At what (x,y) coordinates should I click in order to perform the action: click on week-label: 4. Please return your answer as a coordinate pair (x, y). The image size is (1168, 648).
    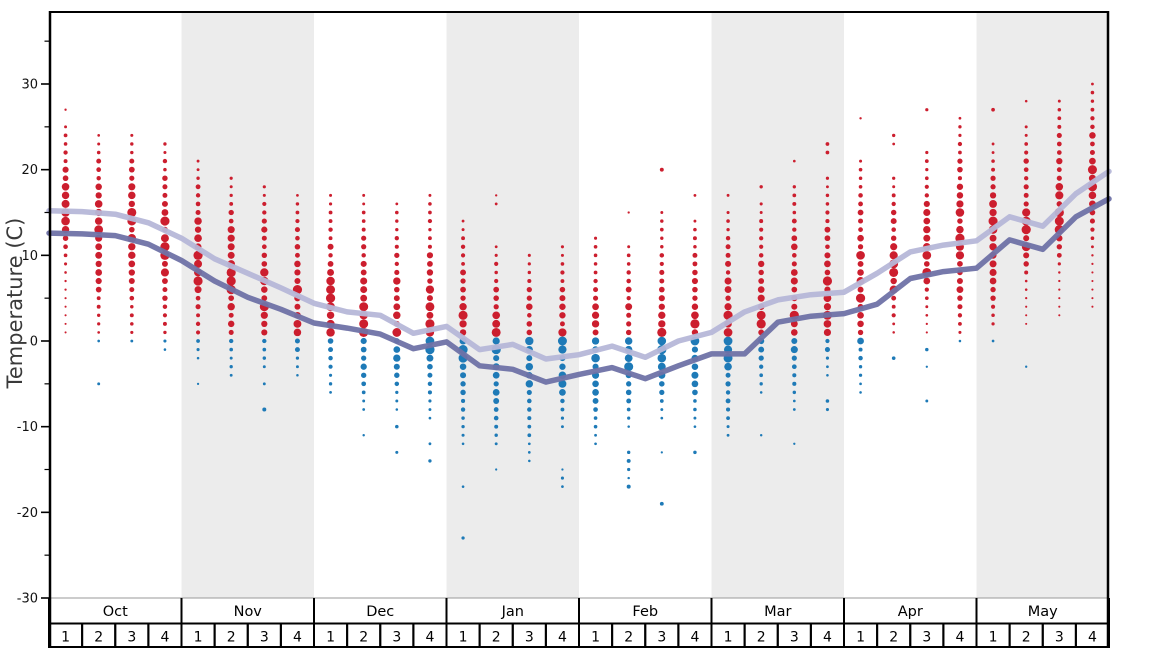
    Looking at the image, I should click on (1092, 638).